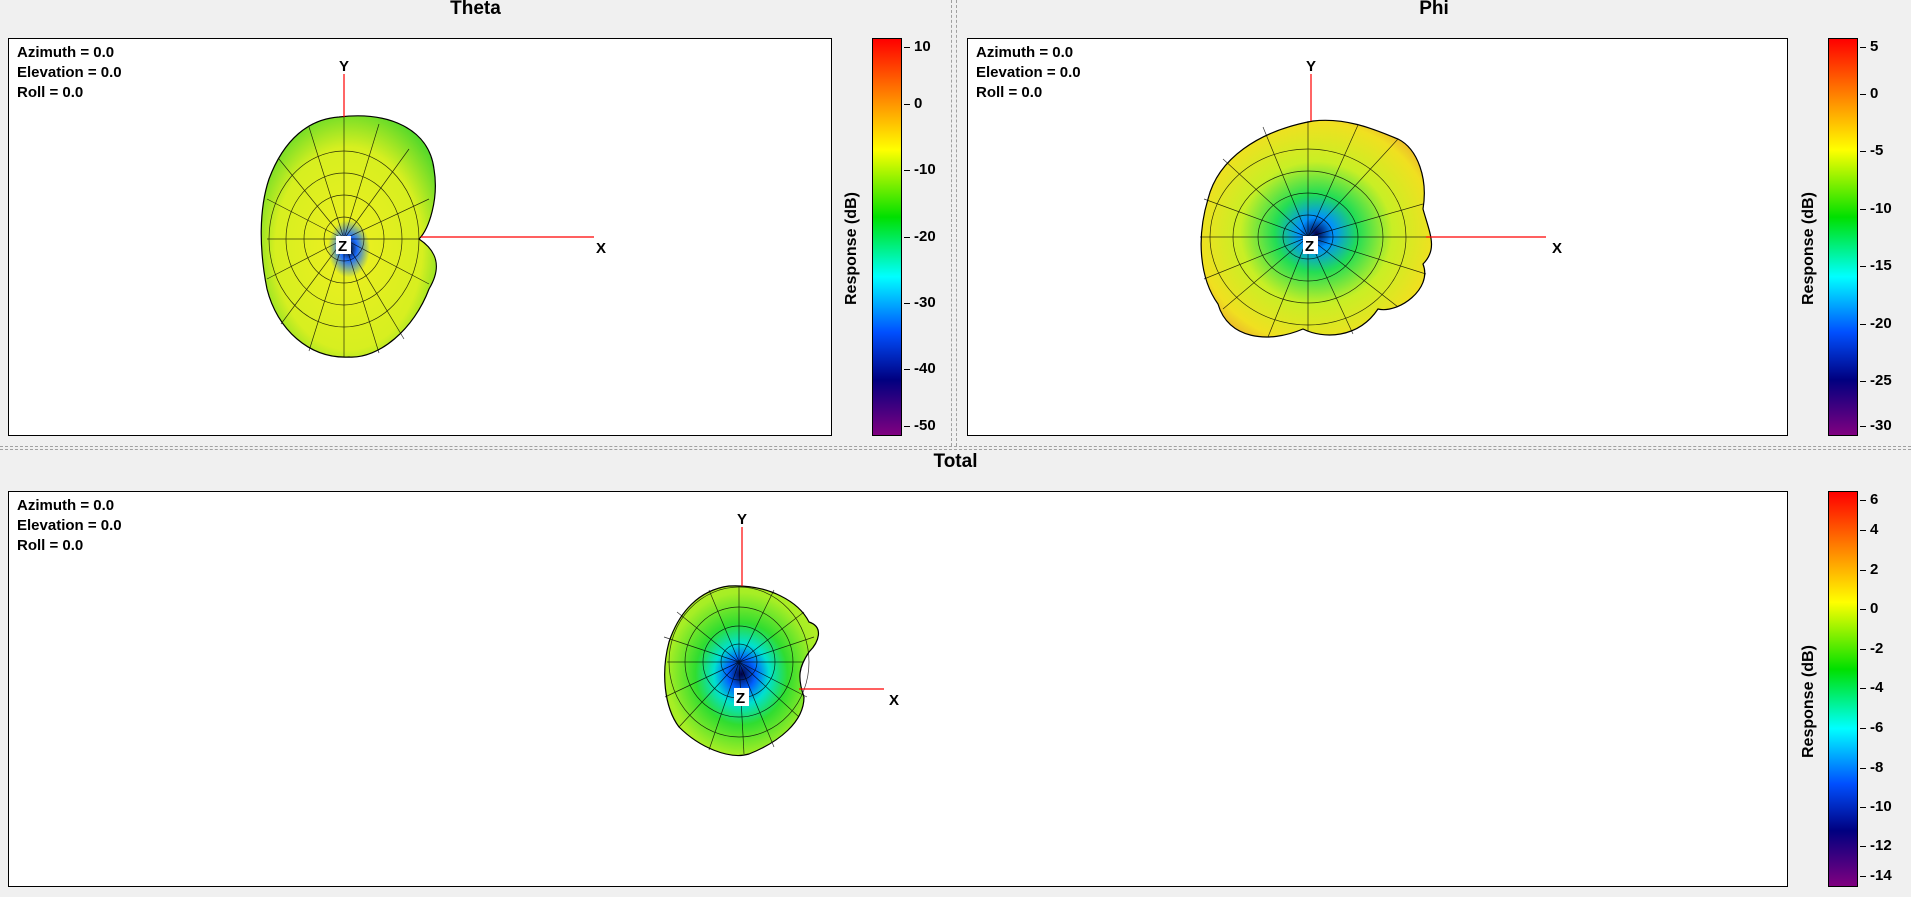  I want to click on total-colorbar-tick: 6, so click(1869, 499).